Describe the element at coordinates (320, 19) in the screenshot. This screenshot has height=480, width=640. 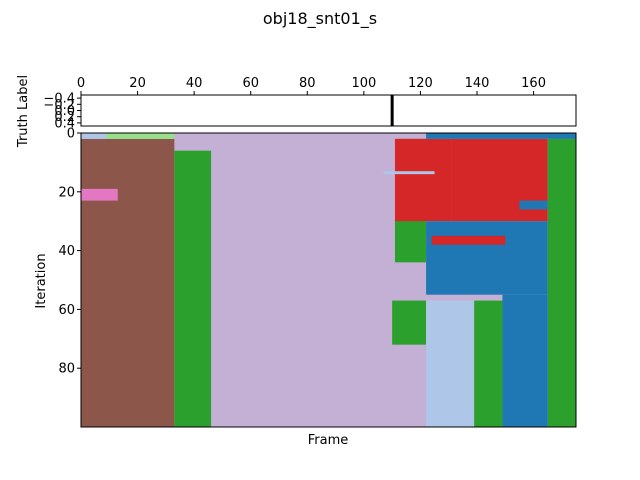
I see `chart-title: obj18_snt01_s` at that location.